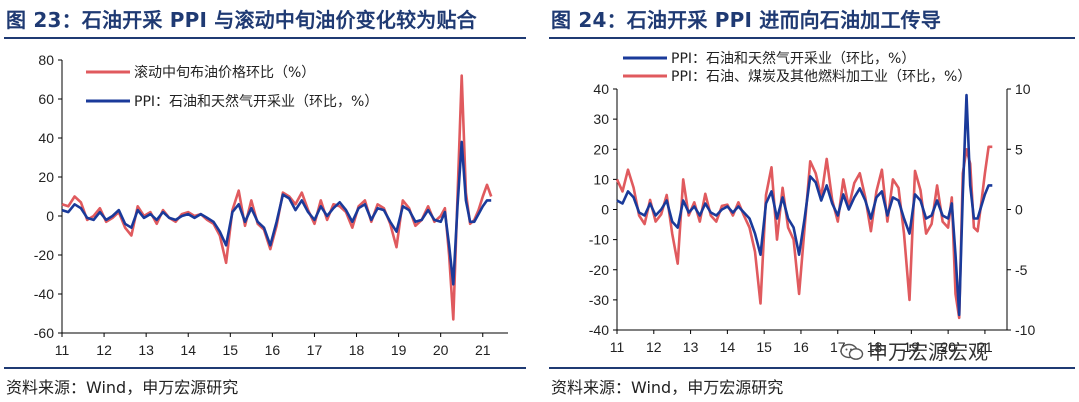 Image resolution: width=1079 pixels, height=402 pixels. Describe the element at coordinates (746, 20) in the screenshot. I see `chart-title: 图 24：石油开采 PPI 进而向石油加工传导` at that location.